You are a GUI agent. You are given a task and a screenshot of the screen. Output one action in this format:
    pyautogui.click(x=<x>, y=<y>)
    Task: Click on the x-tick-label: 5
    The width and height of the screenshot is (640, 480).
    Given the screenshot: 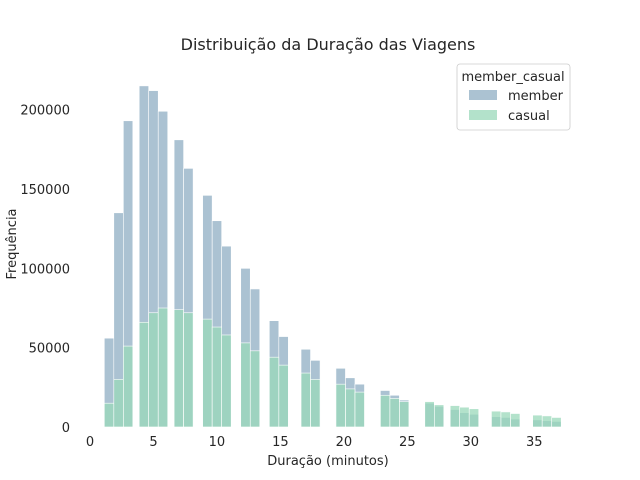 What is the action you would take?
    pyautogui.click(x=153, y=442)
    